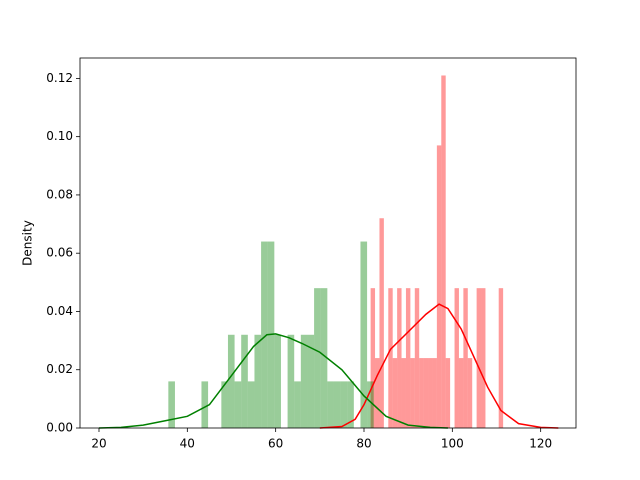 This screenshot has height=480, width=640. Describe the element at coordinates (59, 428) in the screenshot. I see `y-tick-label: 0.00` at that location.